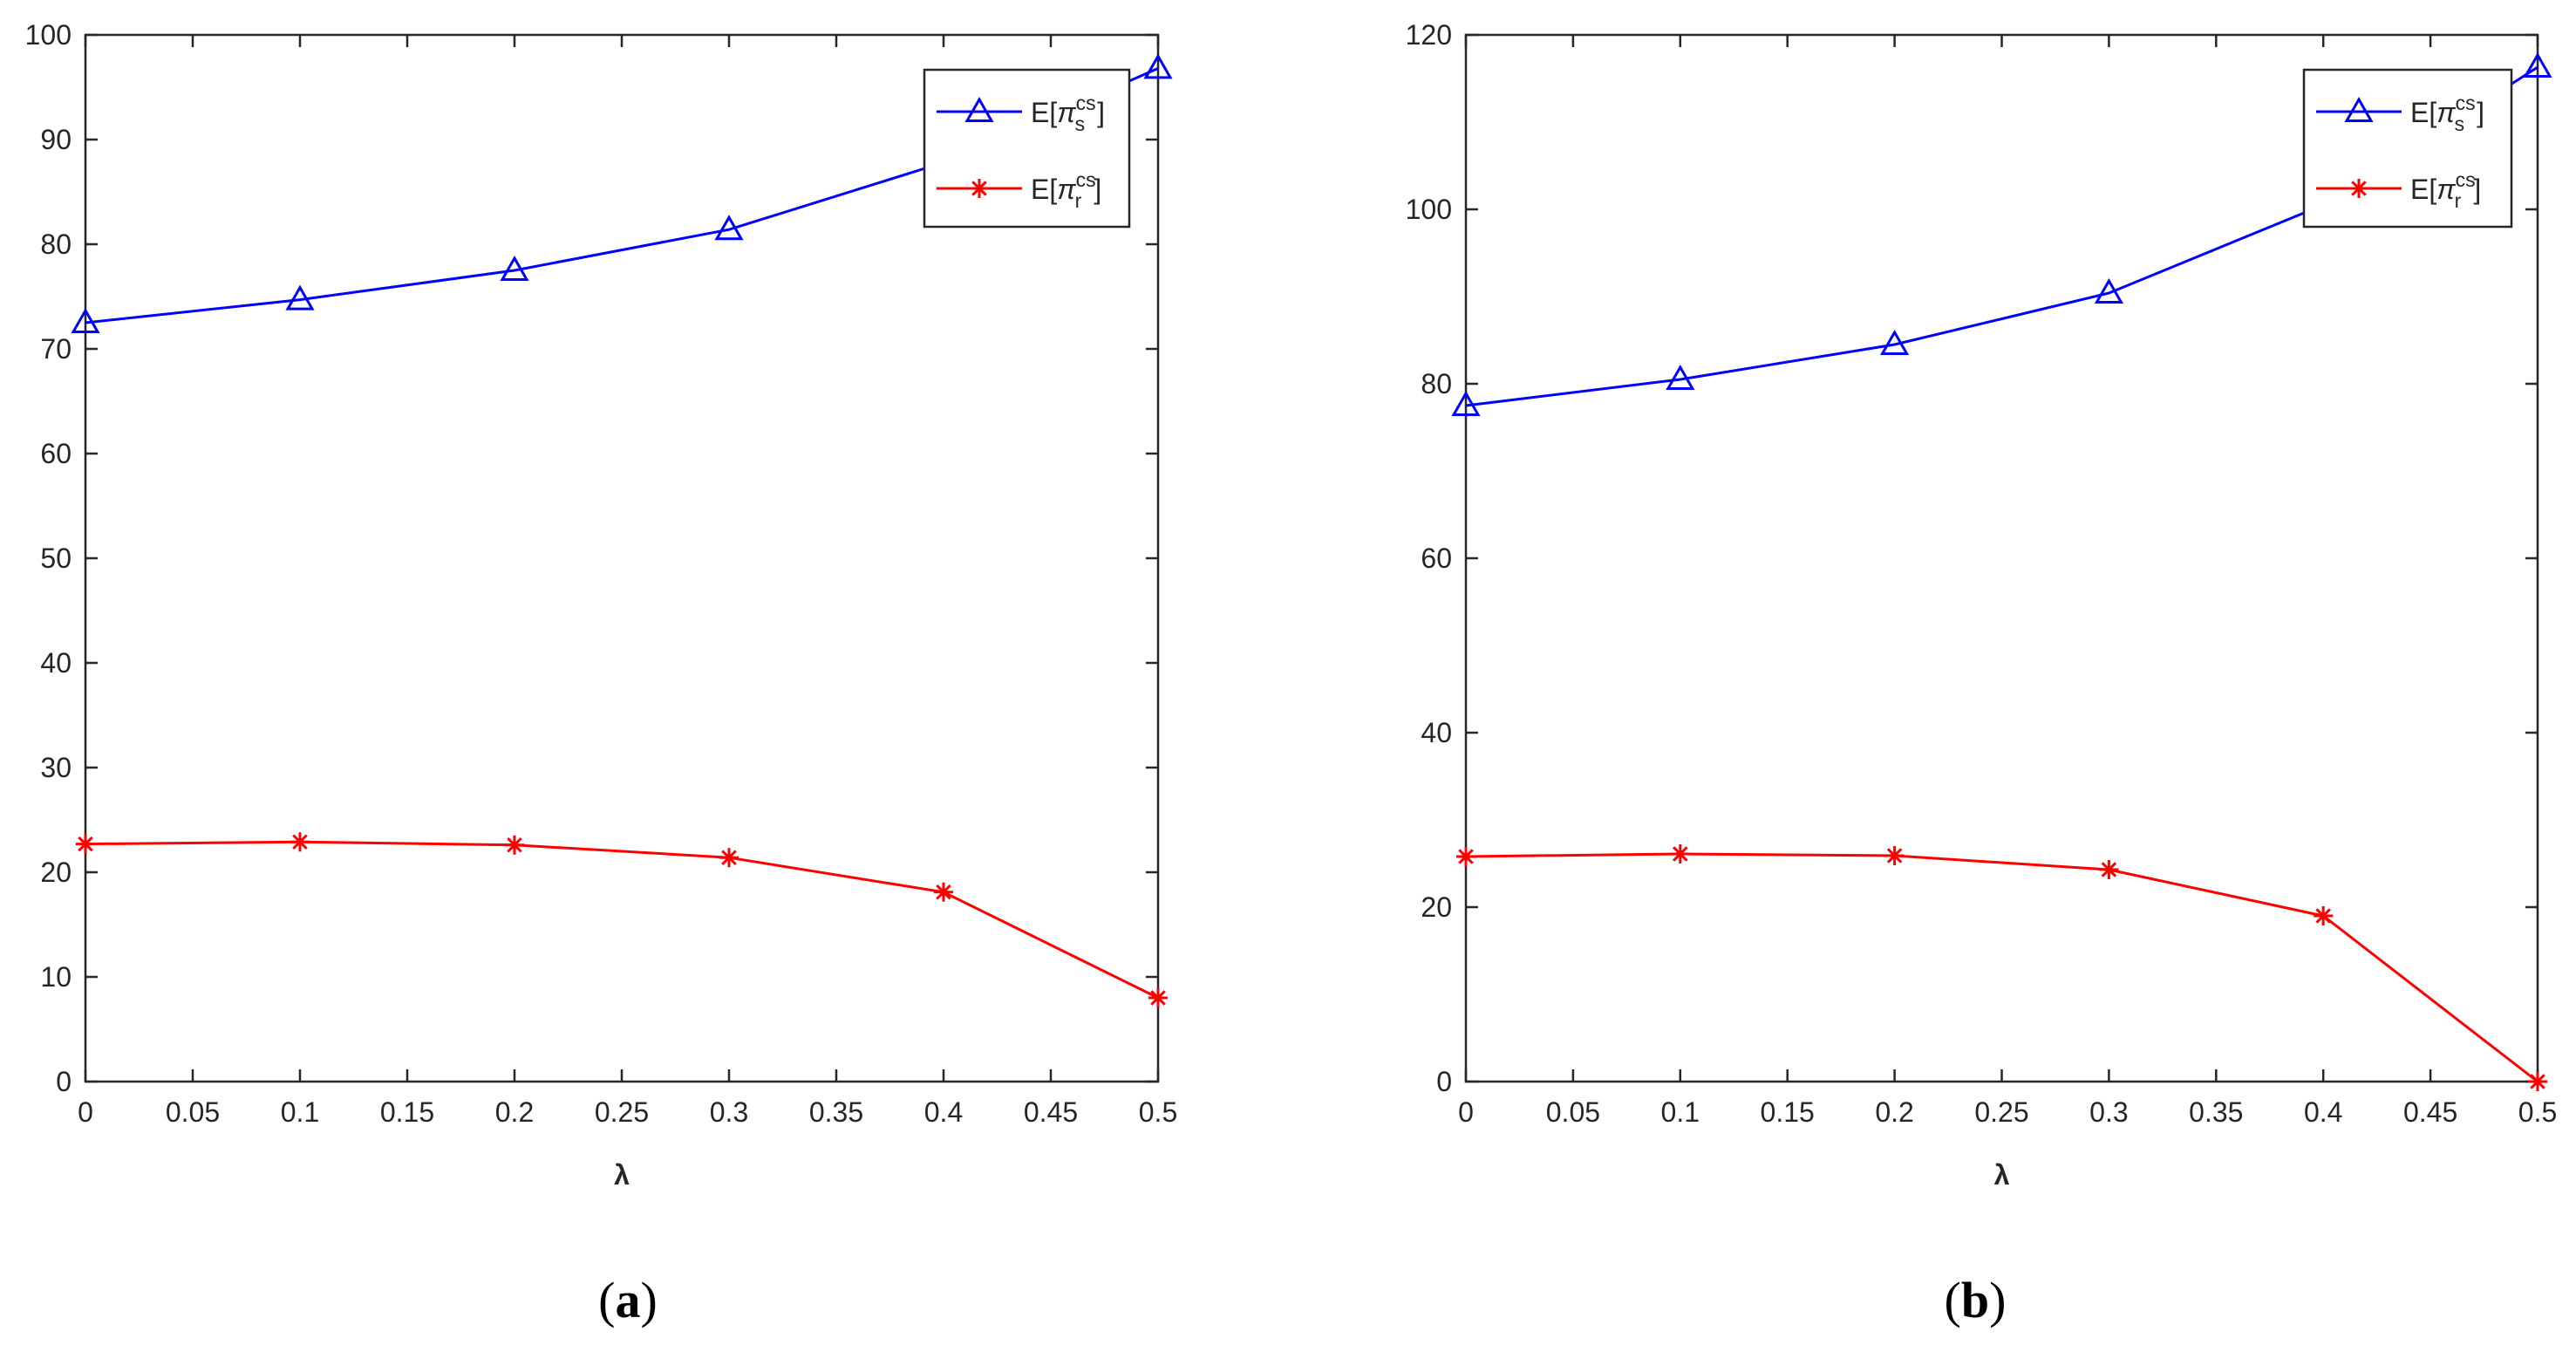 The width and height of the screenshot is (2576, 1345). Describe the element at coordinates (64, 1081) in the screenshot. I see `y-tick-label: 0` at that location.